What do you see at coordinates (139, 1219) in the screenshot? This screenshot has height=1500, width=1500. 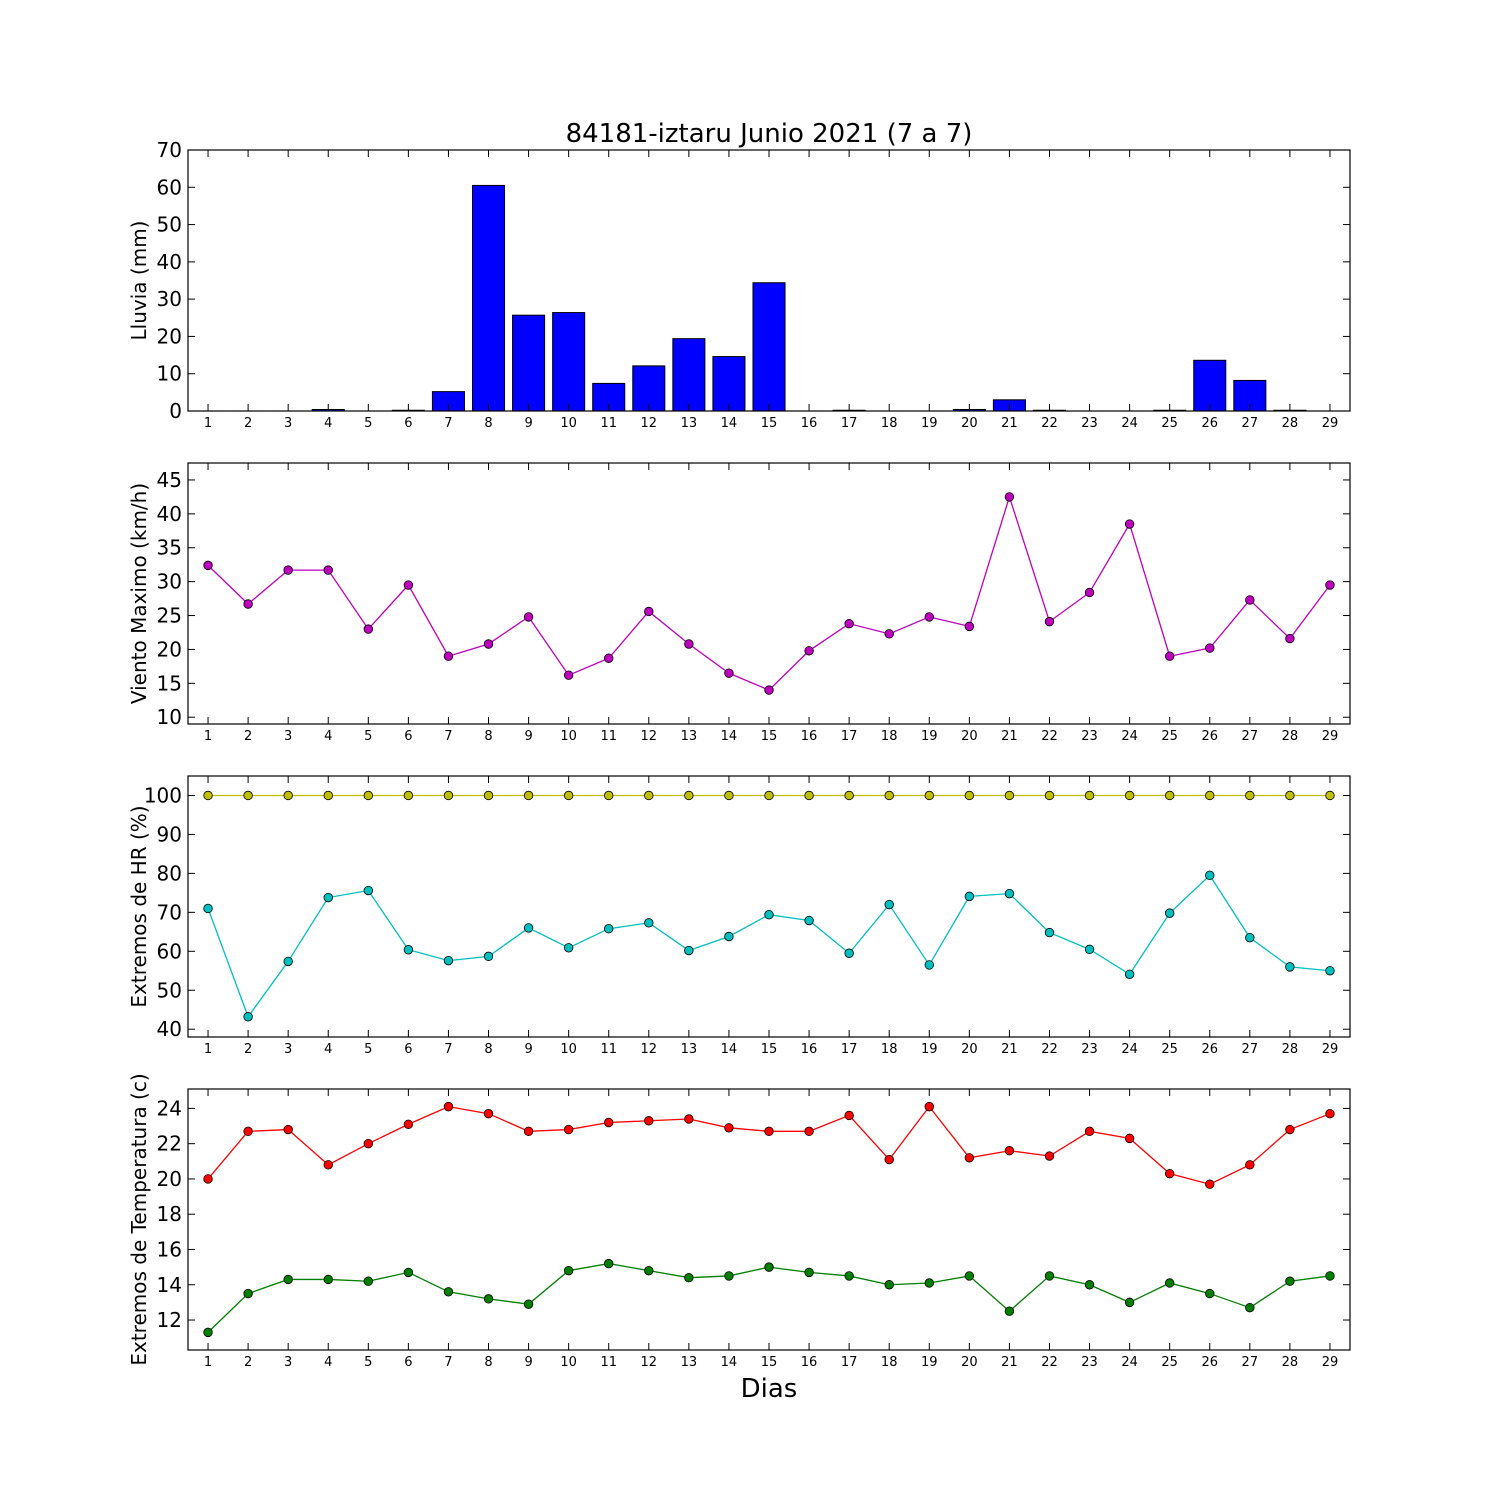 I see `y-axis-label: Extremos de Temperatura (c)` at bounding box center [139, 1219].